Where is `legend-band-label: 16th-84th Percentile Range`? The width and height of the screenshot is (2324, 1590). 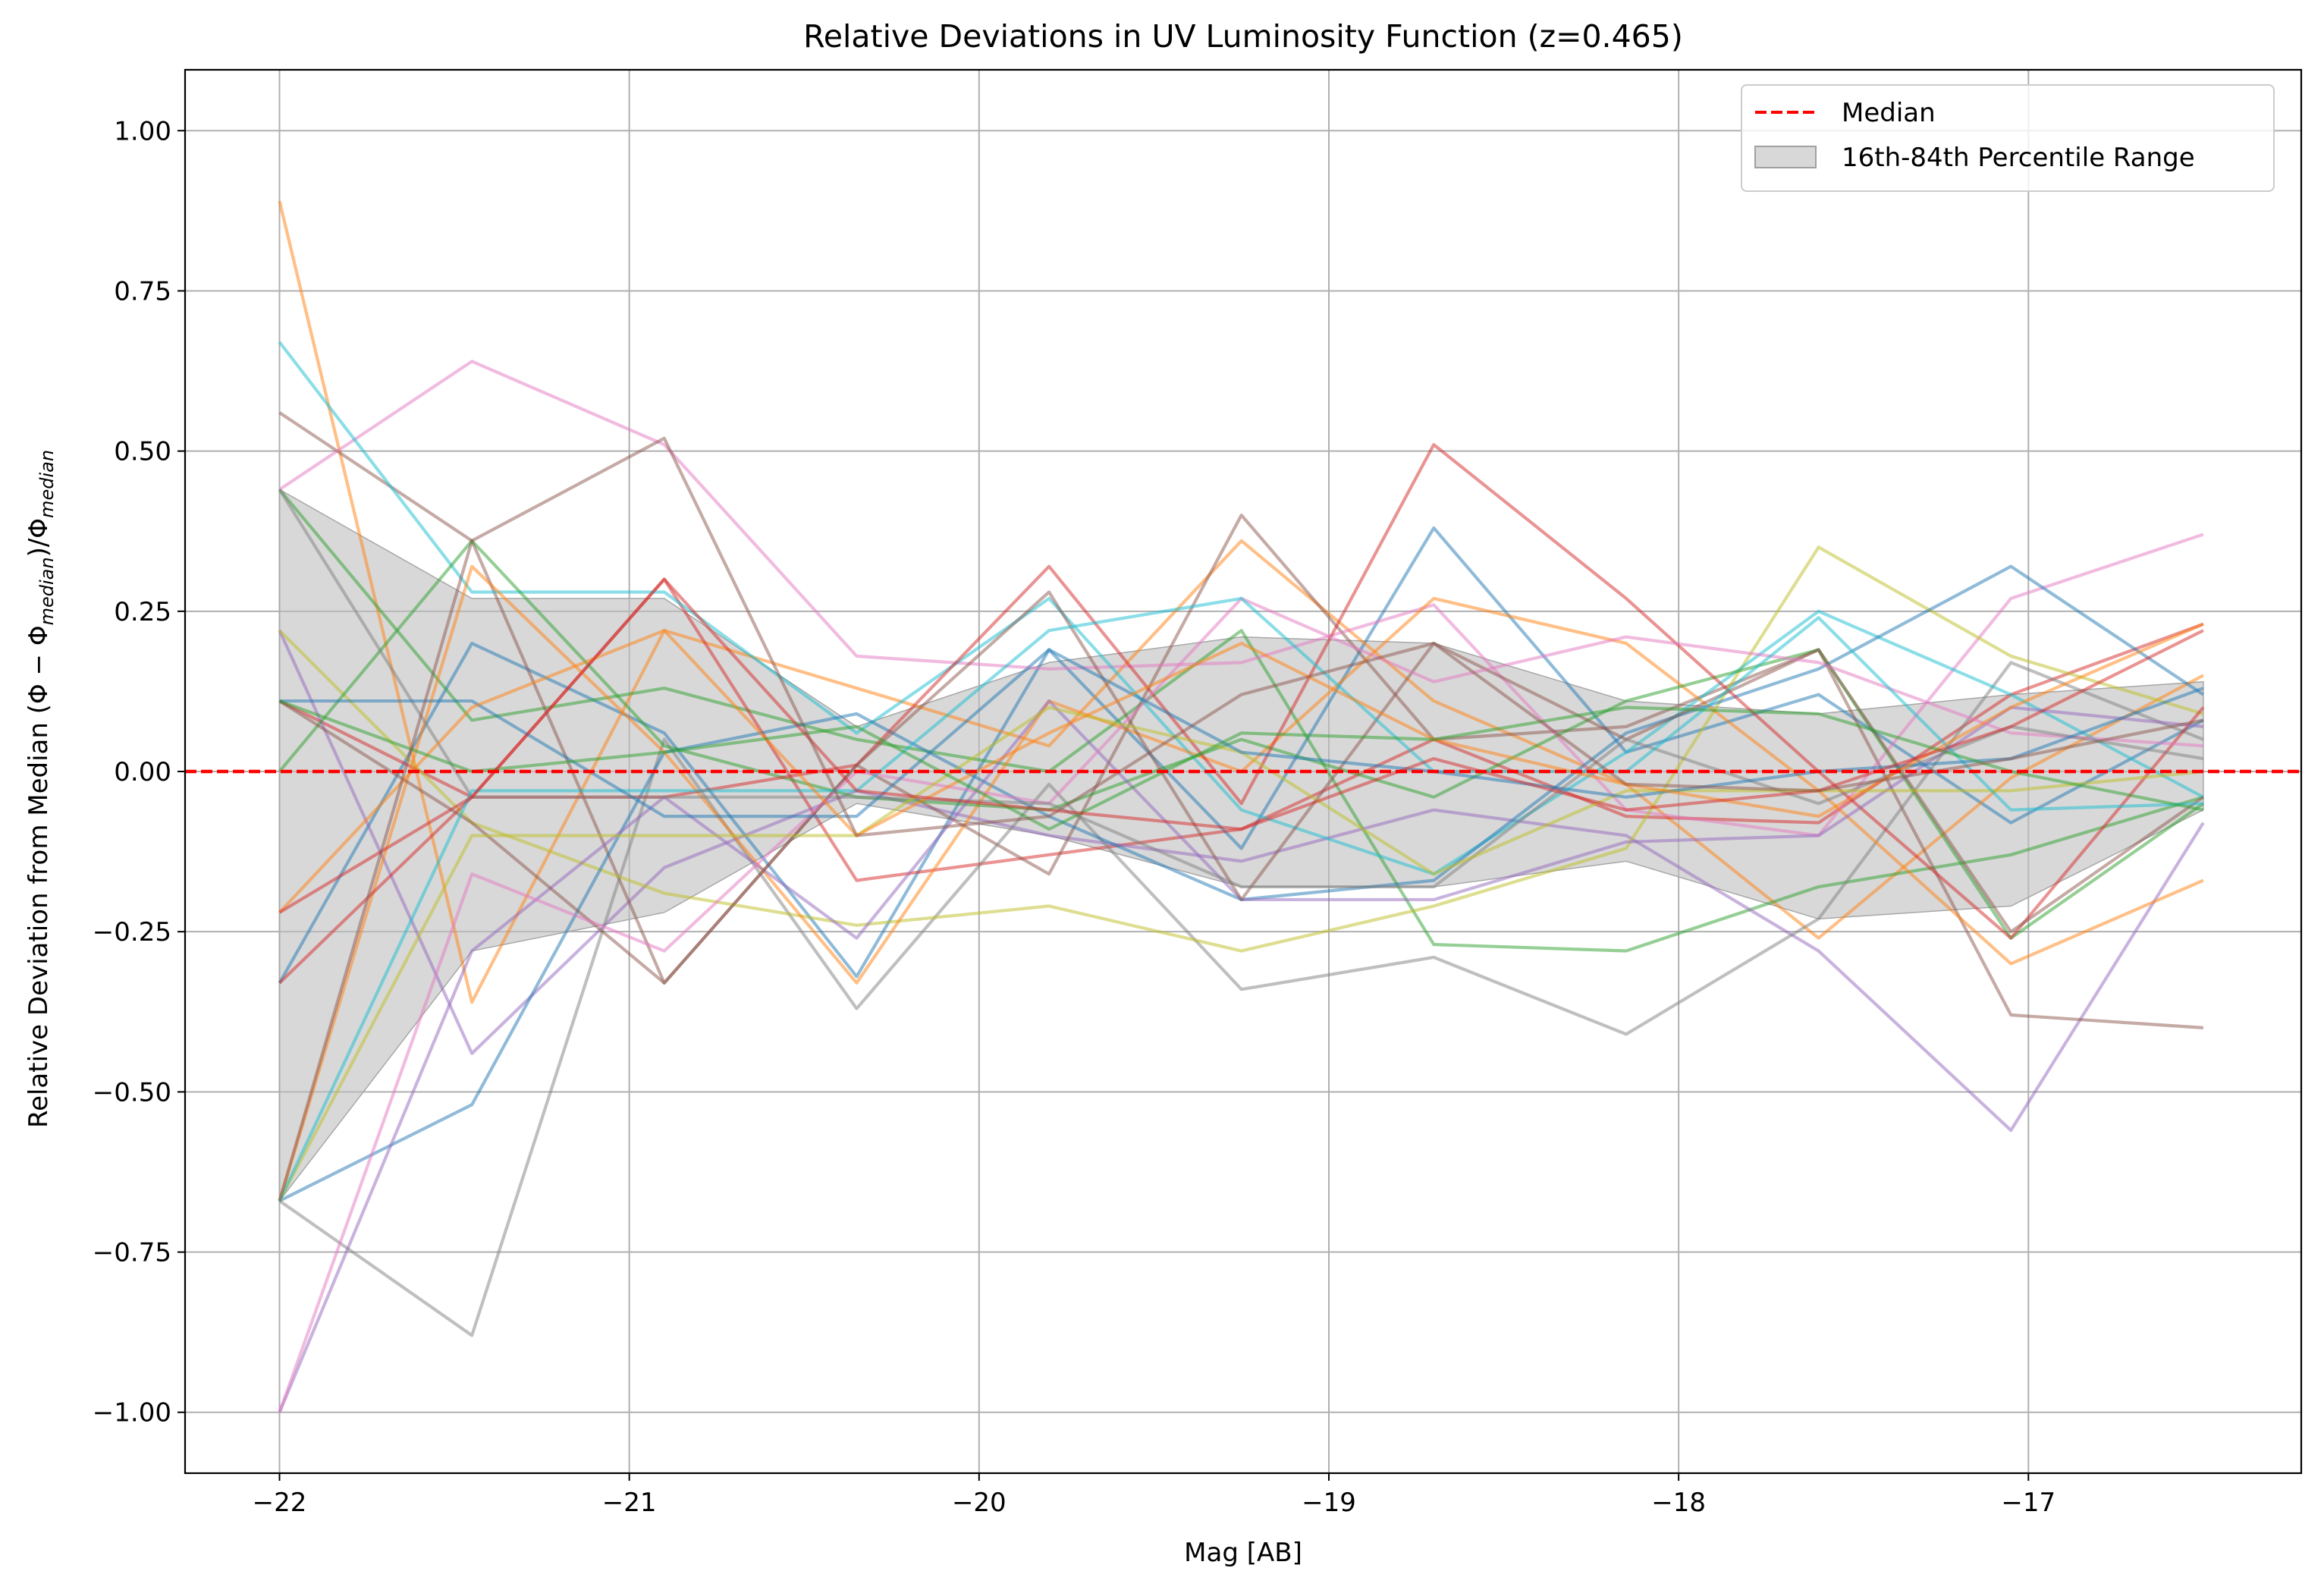 legend-band-label: 16th-84th Percentile Range is located at coordinates (2018, 158).